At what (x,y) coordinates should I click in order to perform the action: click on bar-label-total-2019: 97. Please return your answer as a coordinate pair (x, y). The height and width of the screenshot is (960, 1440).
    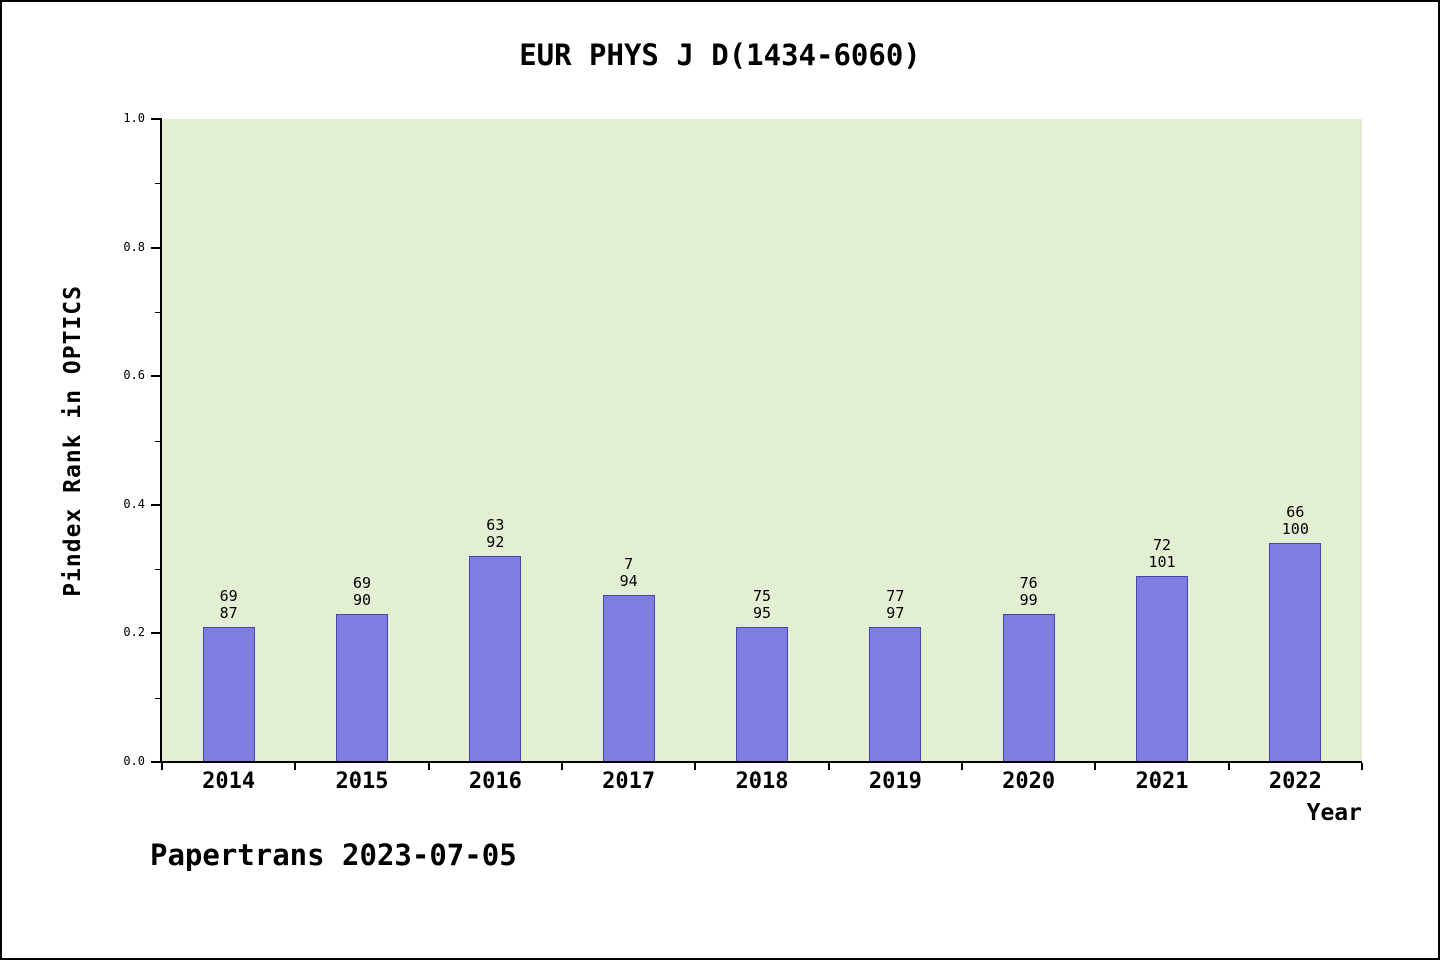
    Looking at the image, I should click on (895, 613).